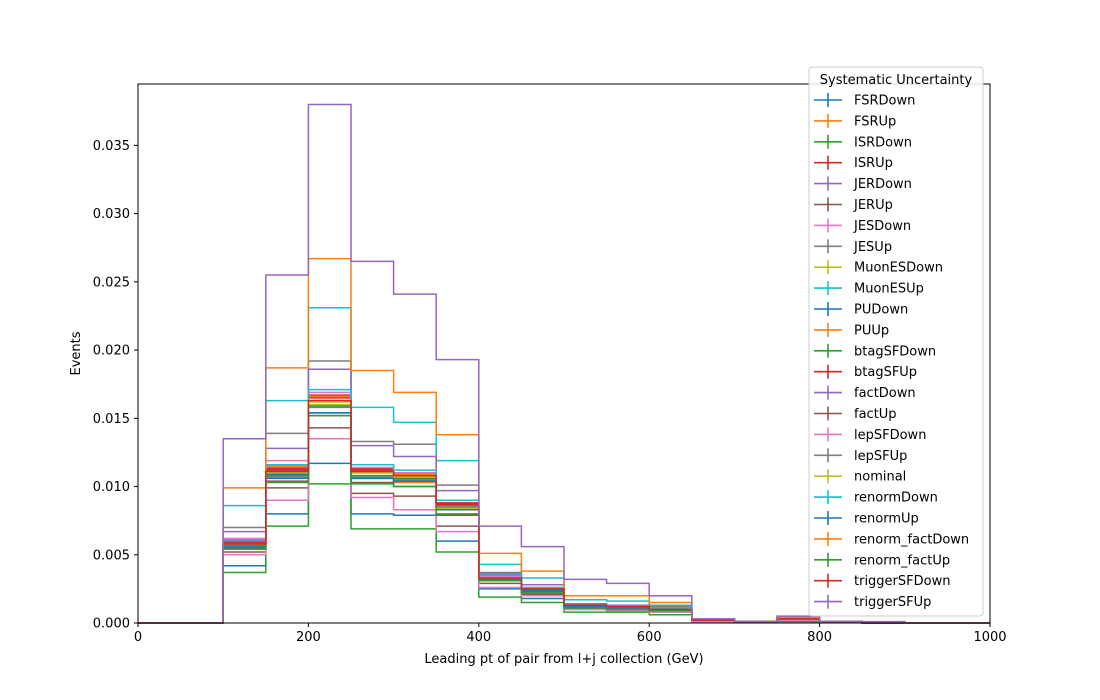  Describe the element at coordinates (989, 637) in the screenshot. I see `x-tick-label: 1000` at that location.